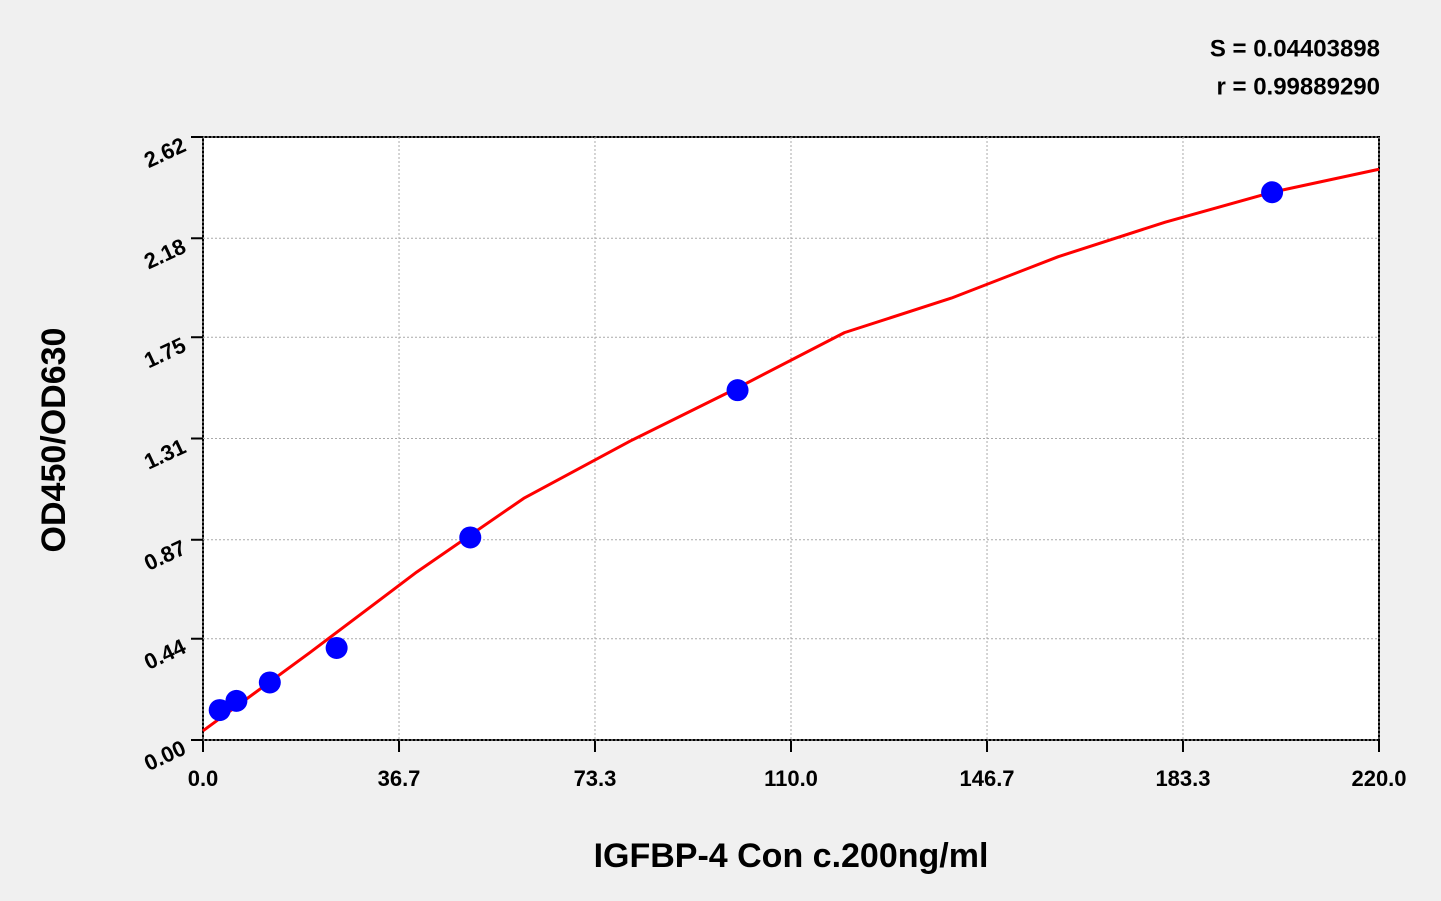  Describe the element at coordinates (791, 778) in the screenshot. I see `x-tick-label: 110.0` at that location.